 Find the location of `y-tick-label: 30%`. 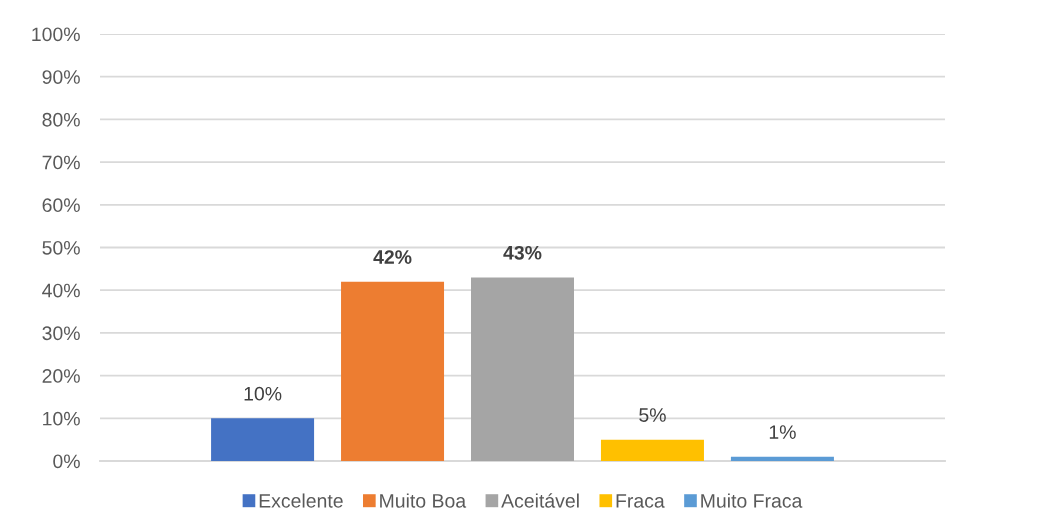

y-tick-label: 30% is located at coordinates (61, 333).